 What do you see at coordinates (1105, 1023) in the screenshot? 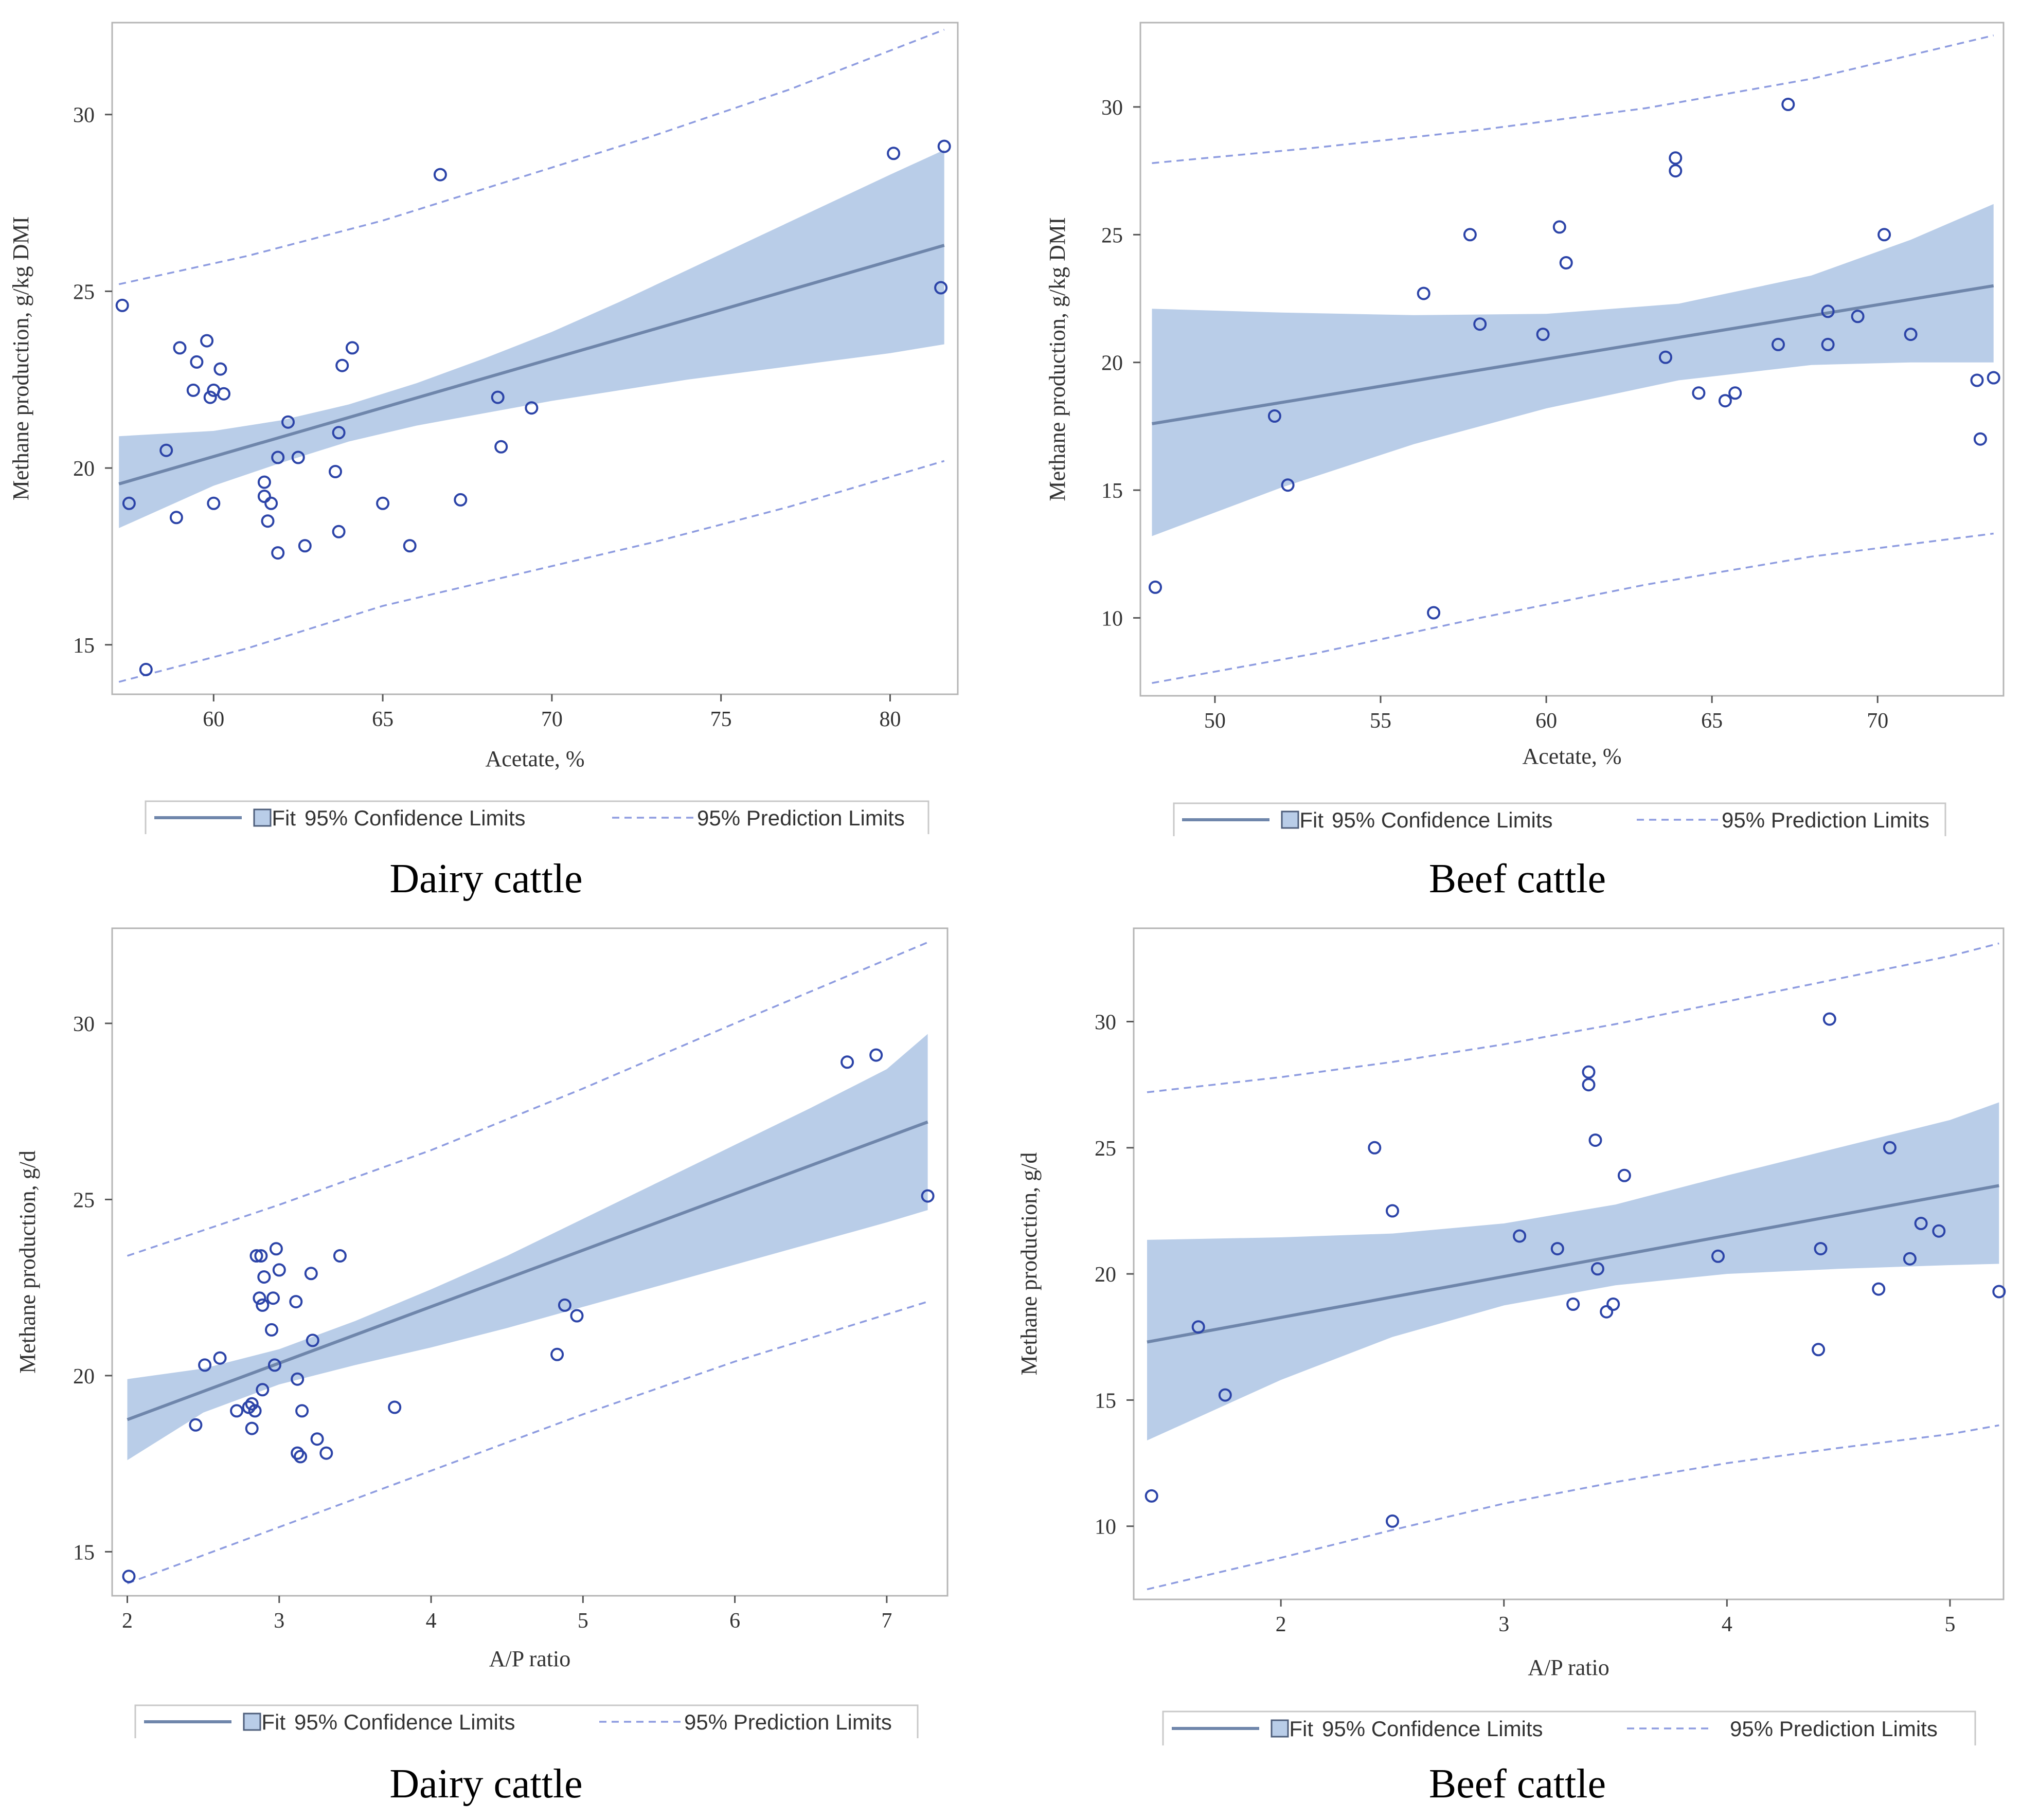
I see `y-tick-label: 30` at bounding box center [1105, 1023].